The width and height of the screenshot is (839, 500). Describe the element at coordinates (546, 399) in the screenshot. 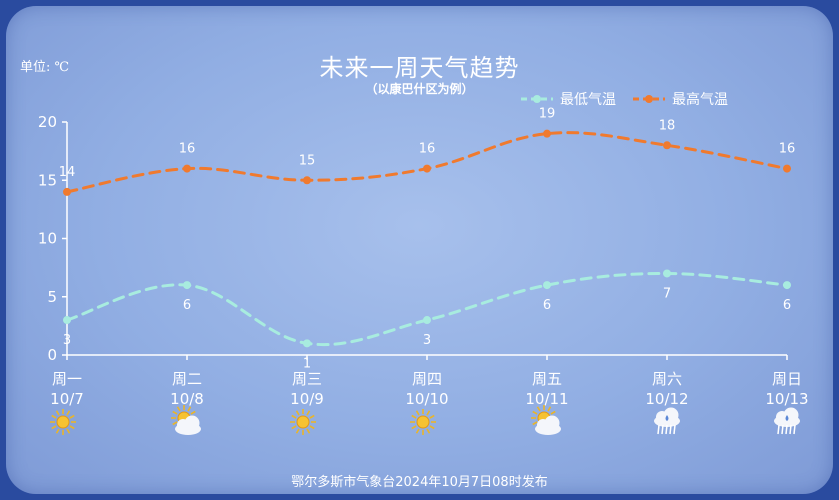

I see `x-date-label: 10/11` at that location.